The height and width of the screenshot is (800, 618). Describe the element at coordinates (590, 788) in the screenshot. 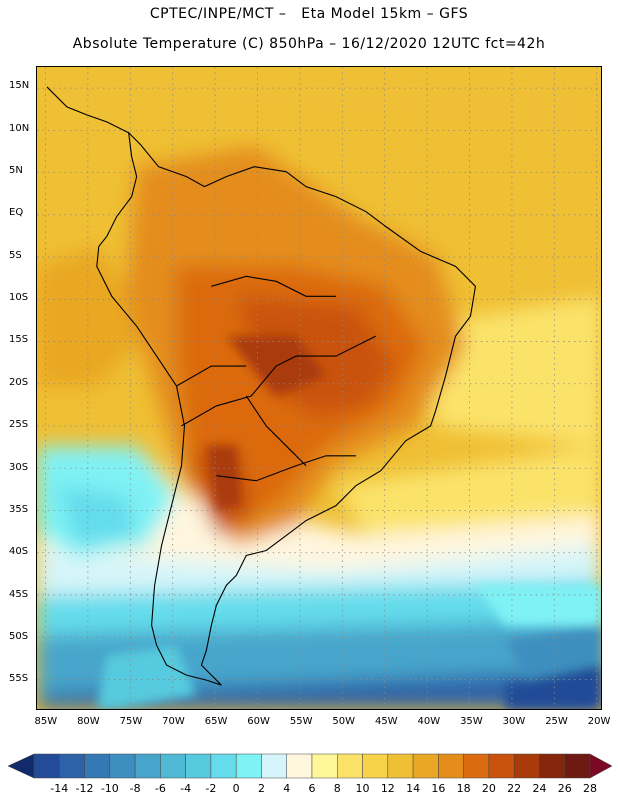

I see `colorbar-label: 28` at that location.